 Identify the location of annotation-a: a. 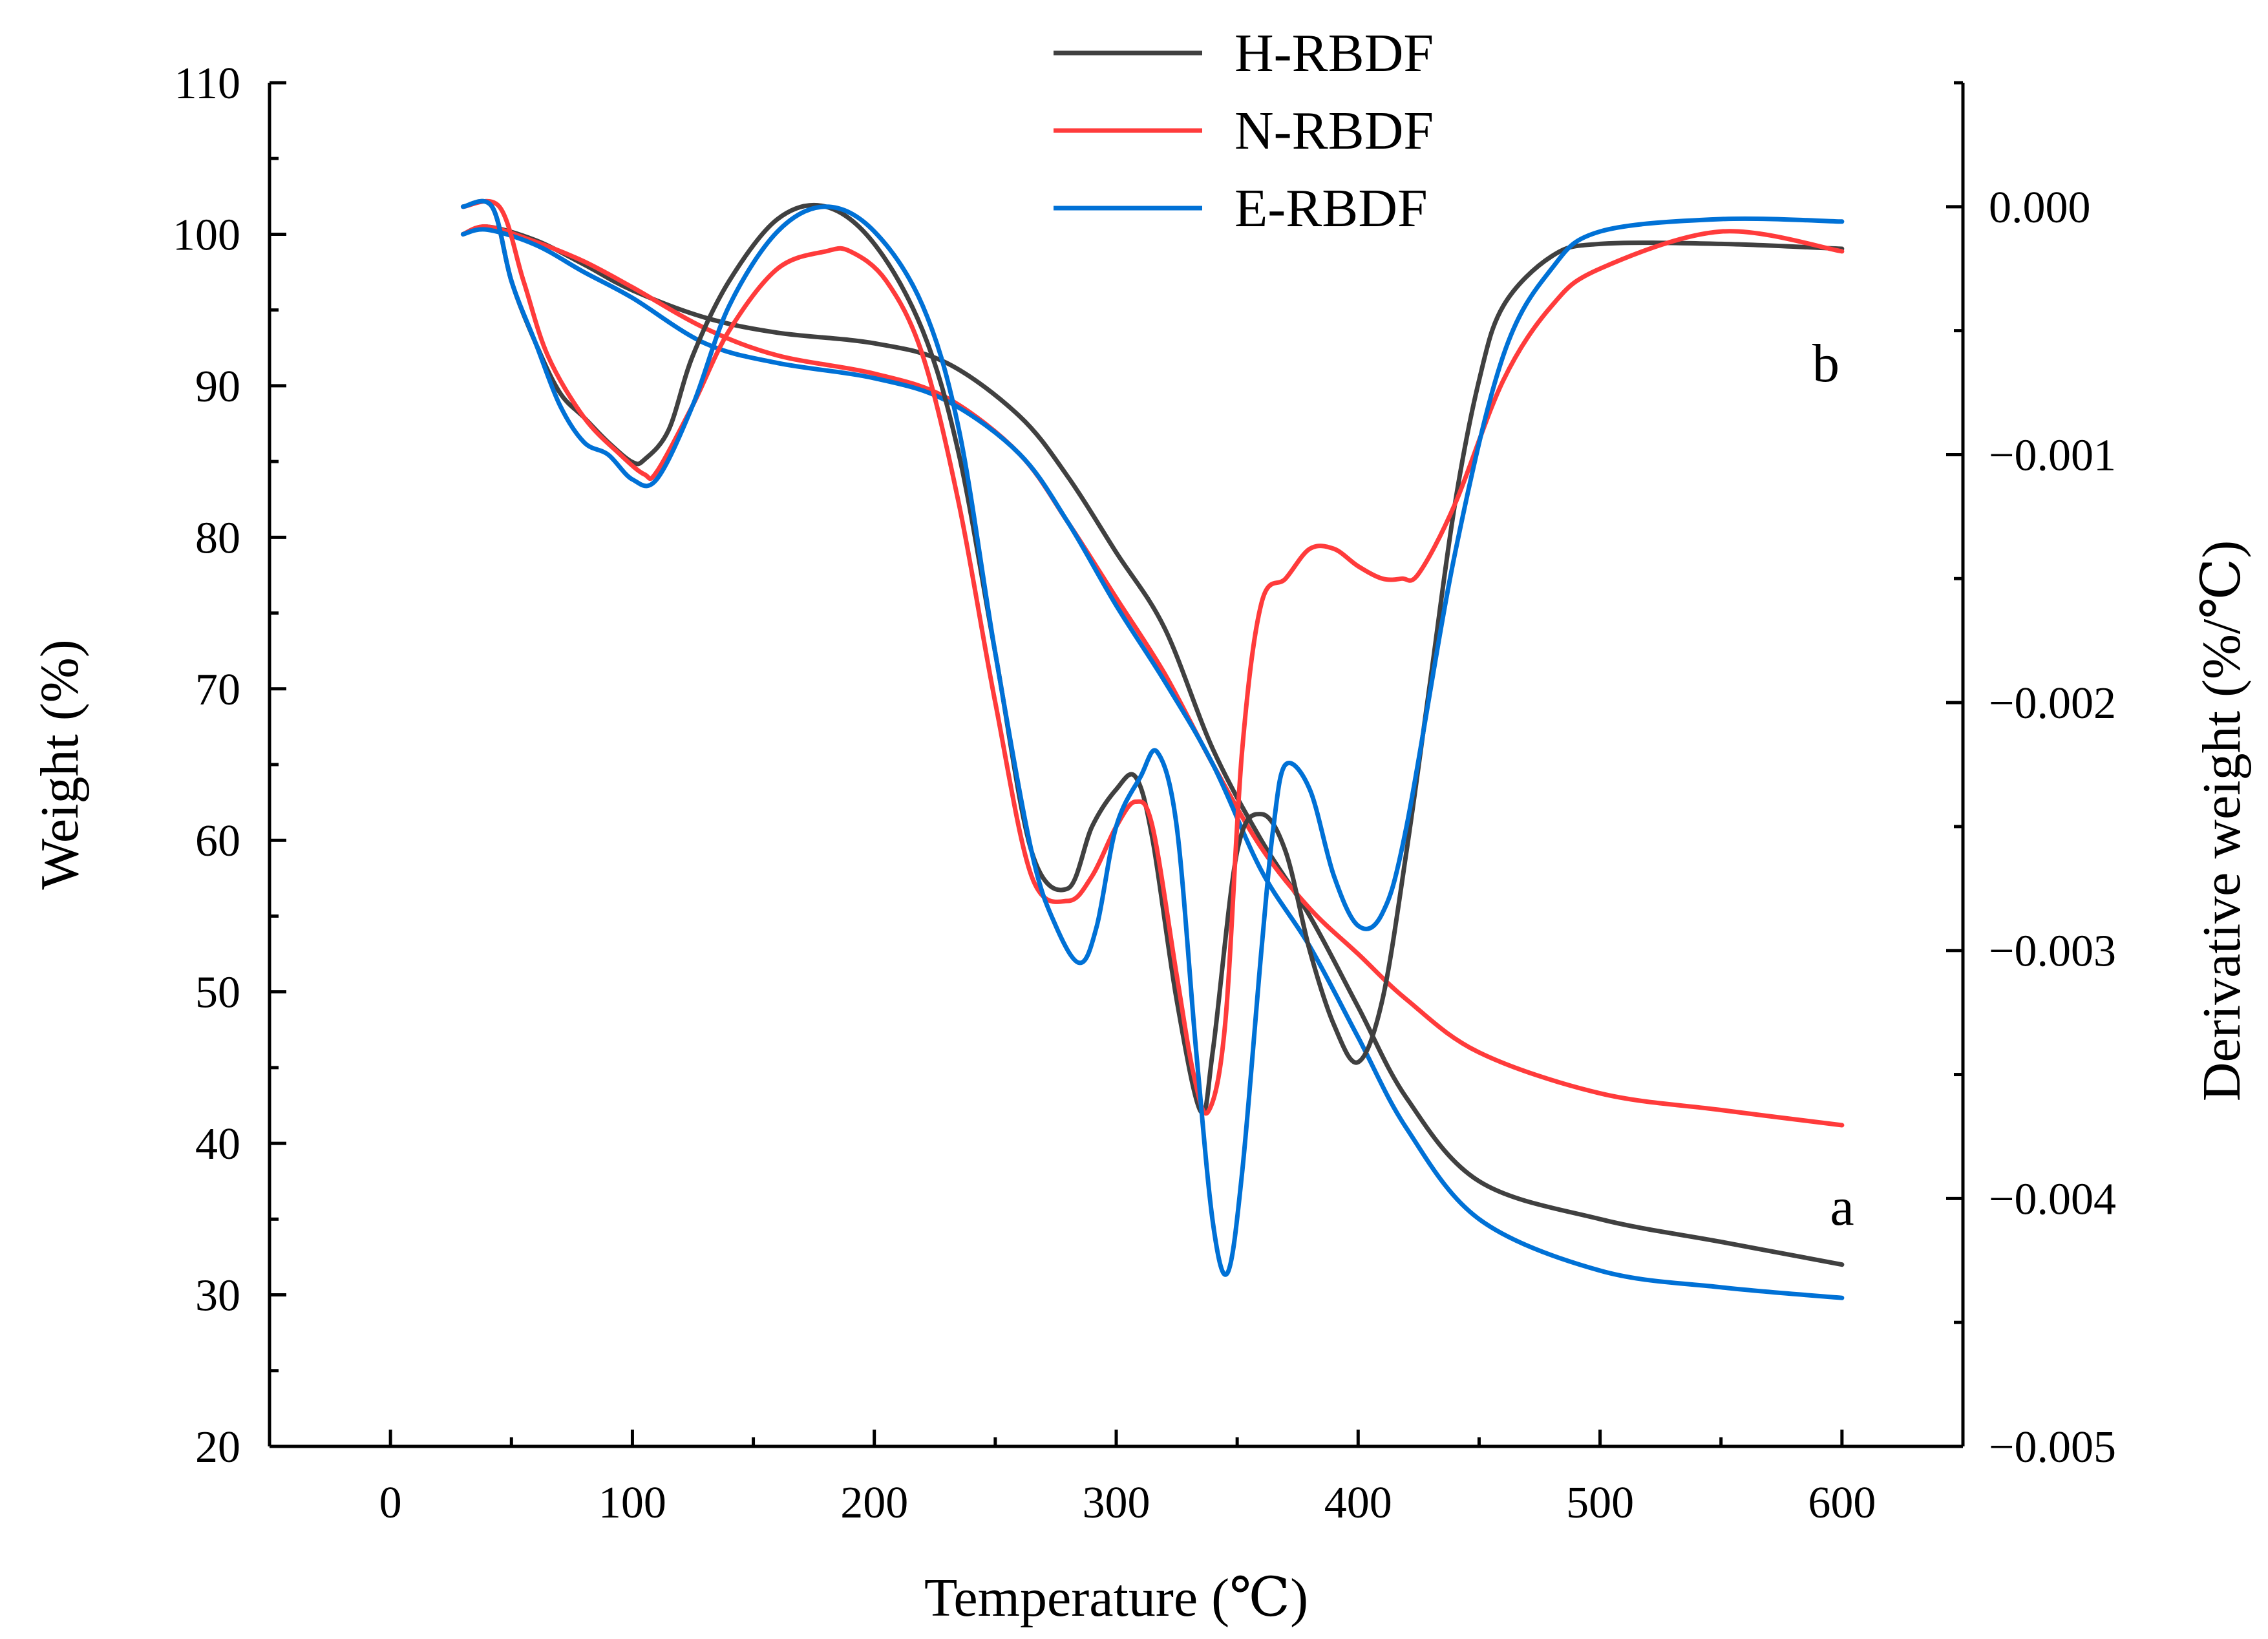
(1842, 1207).